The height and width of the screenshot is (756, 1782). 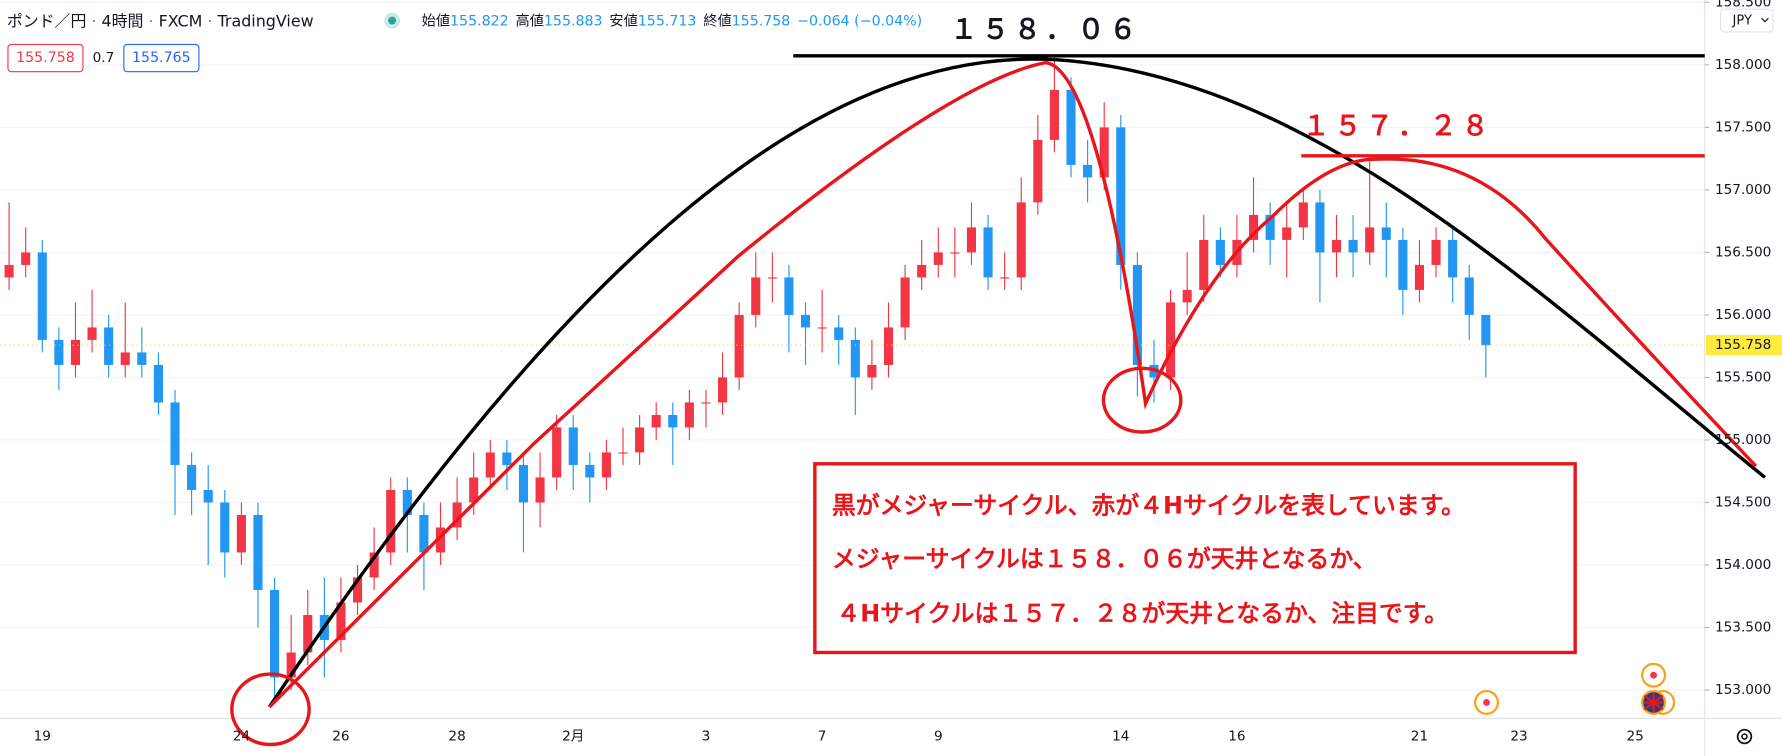 I want to click on x-tick-label: 28, so click(x=456, y=737).